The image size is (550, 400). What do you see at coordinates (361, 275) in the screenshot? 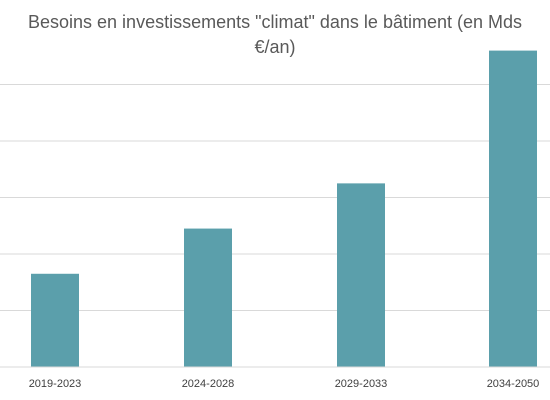
I see `bar-2029-2033` at bounding box center [361, 275].